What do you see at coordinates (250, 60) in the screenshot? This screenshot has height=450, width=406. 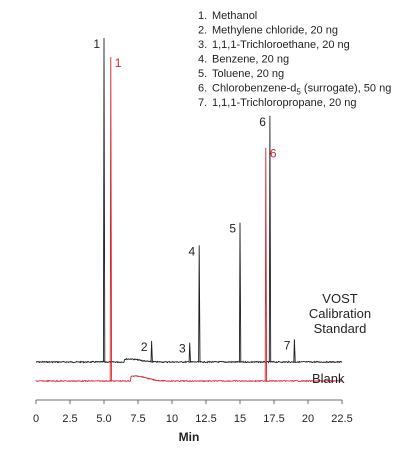 I see `legend-item: Benzene, 20 ng` at bounding box center [250, 60].